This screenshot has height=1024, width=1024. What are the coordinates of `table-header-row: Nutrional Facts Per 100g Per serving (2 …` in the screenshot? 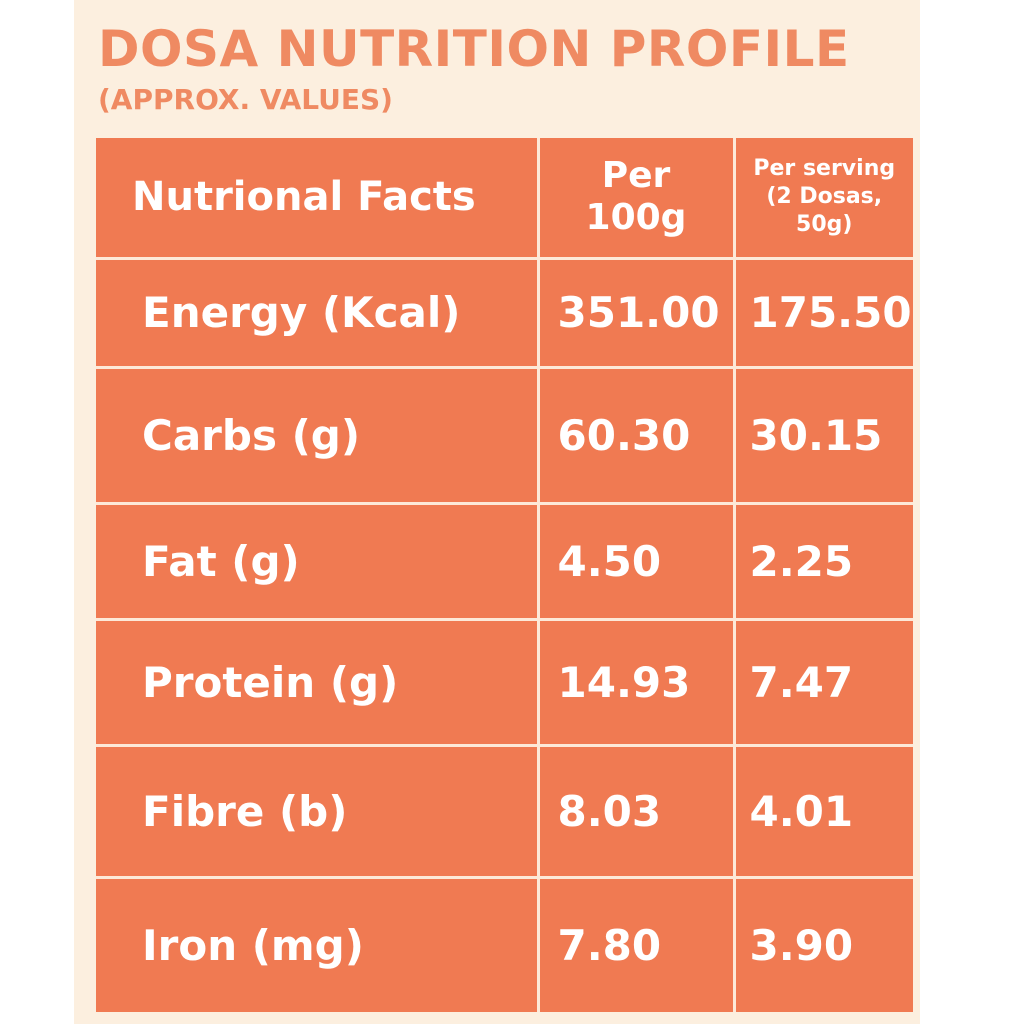 It's located at (504, 199).